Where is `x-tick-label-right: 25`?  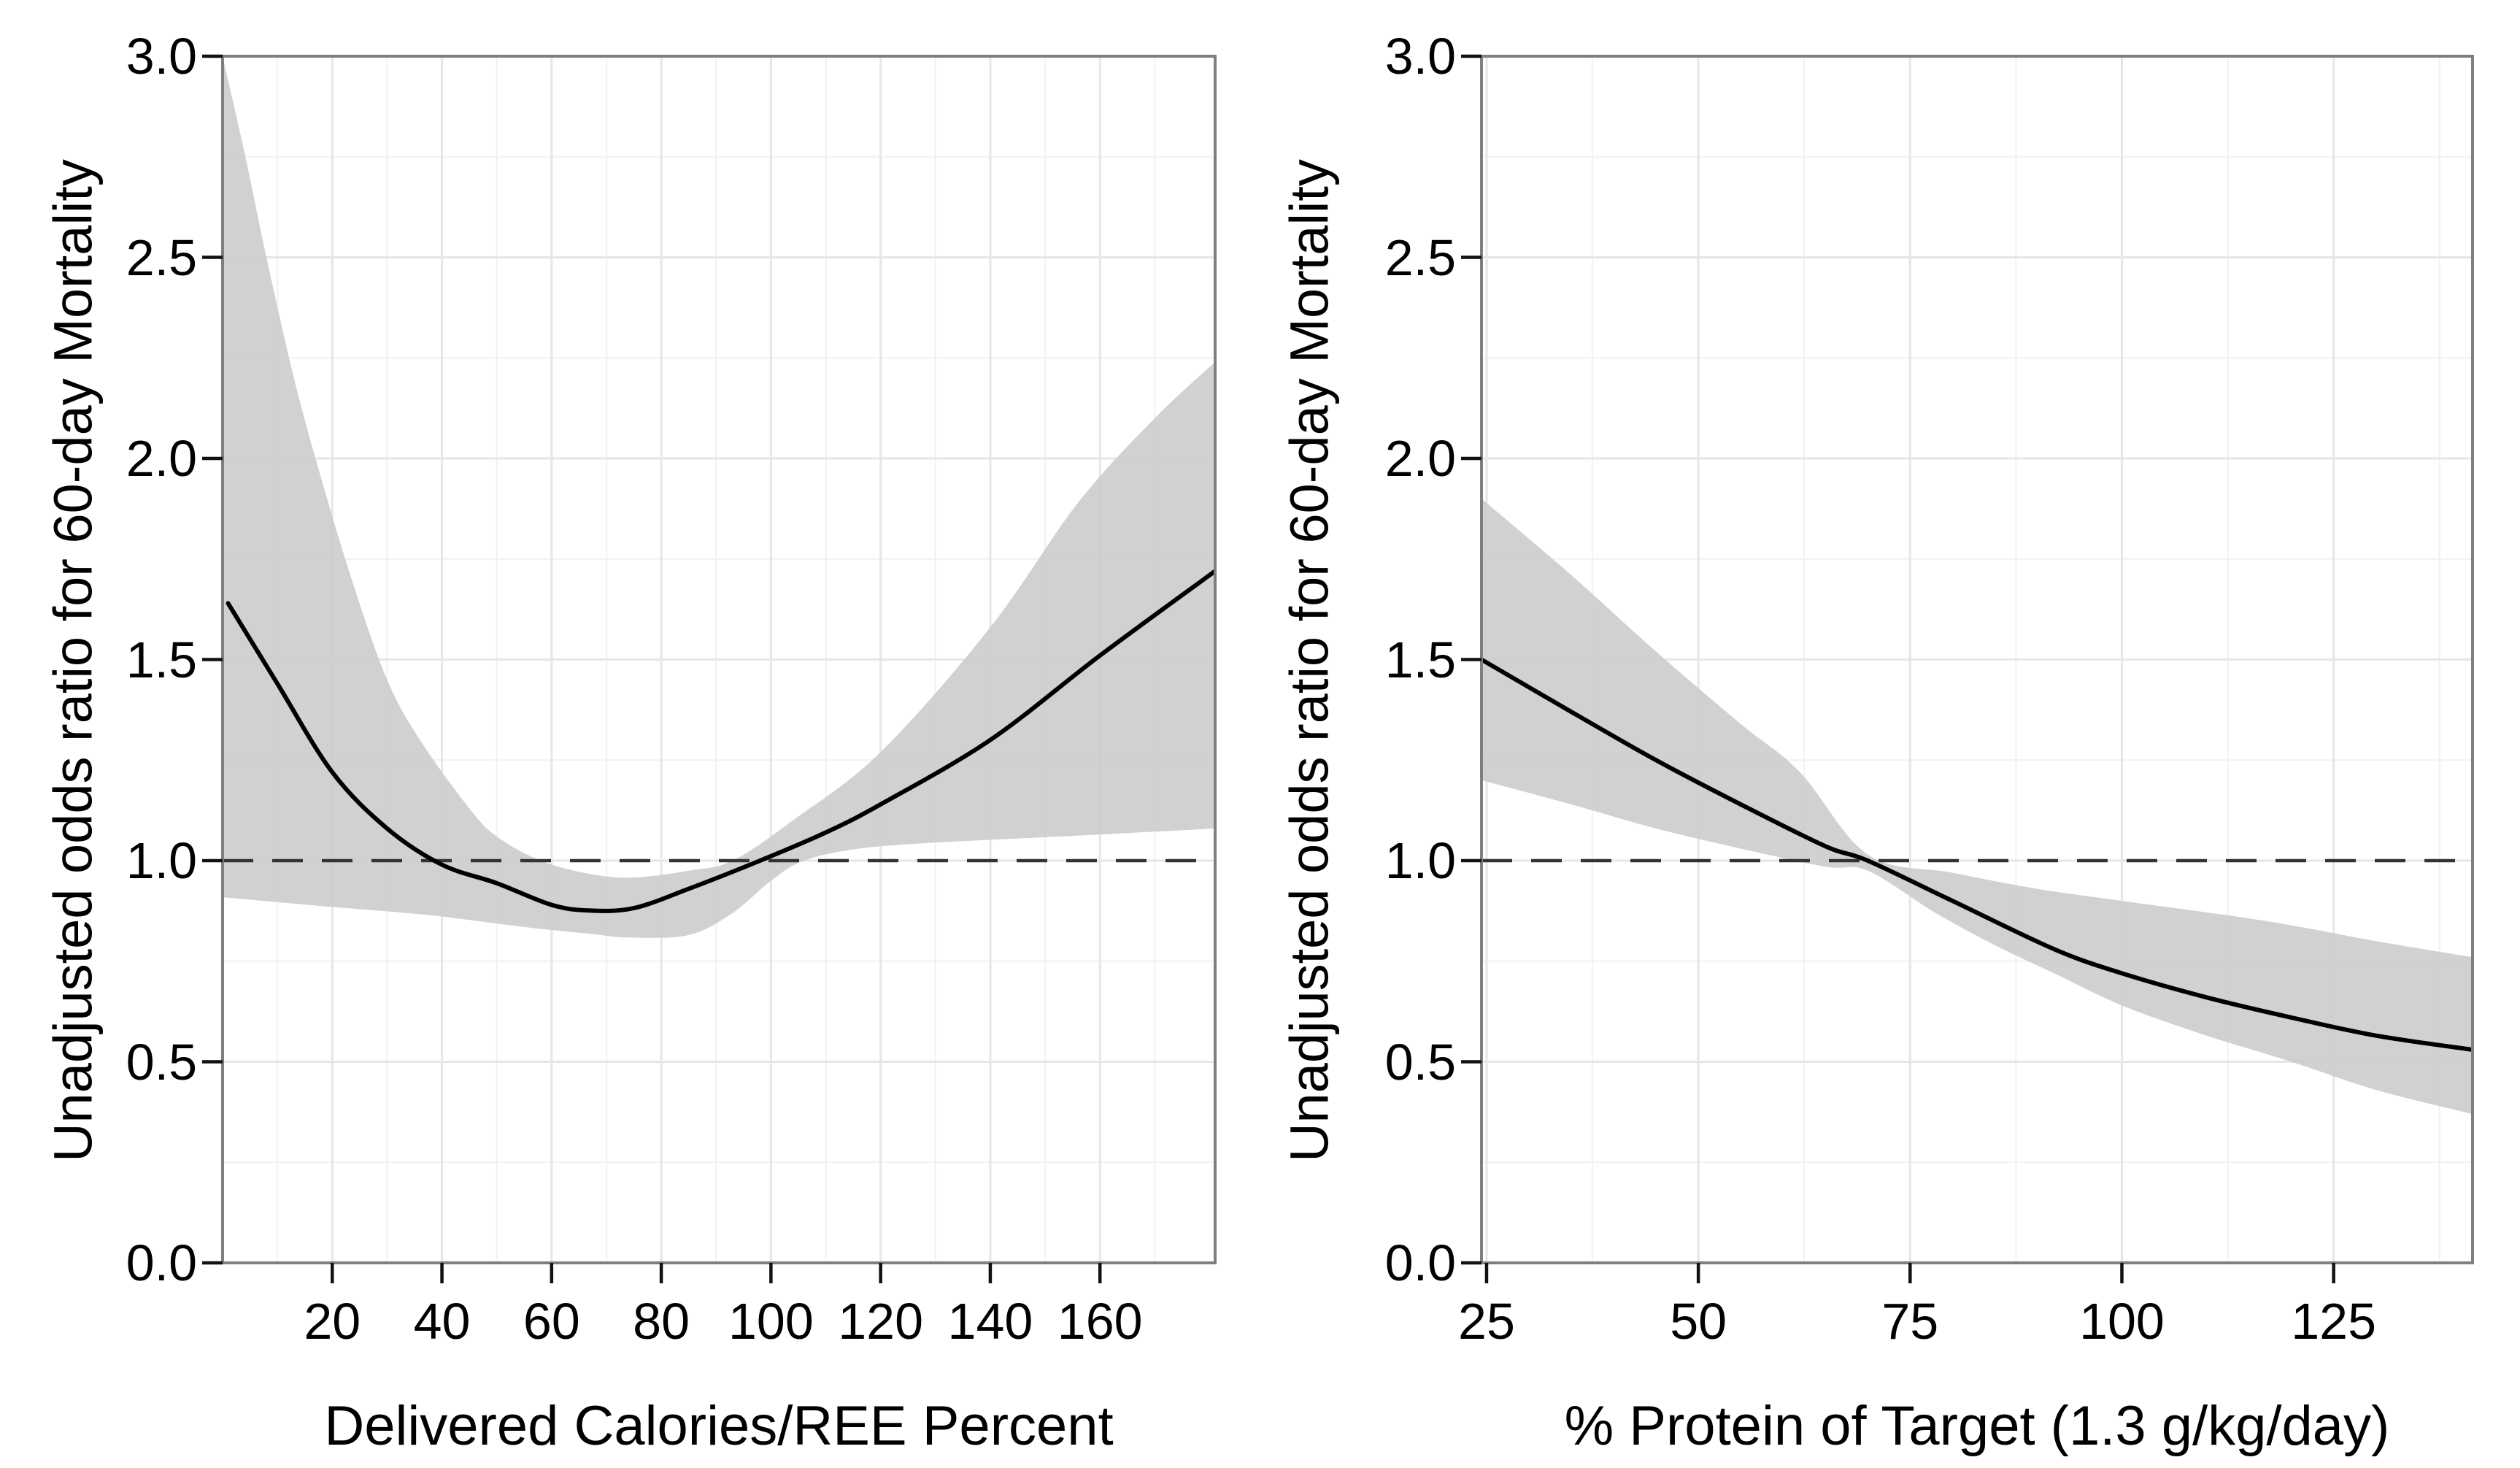 x-tick-label-right: 25 is located at coordinates (1486, 1322).